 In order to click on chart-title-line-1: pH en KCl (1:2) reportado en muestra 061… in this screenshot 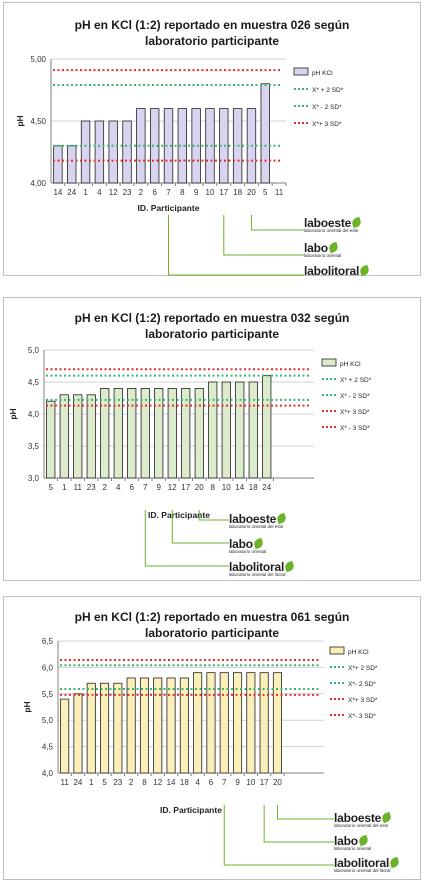, I will do `click(212, 617)`.